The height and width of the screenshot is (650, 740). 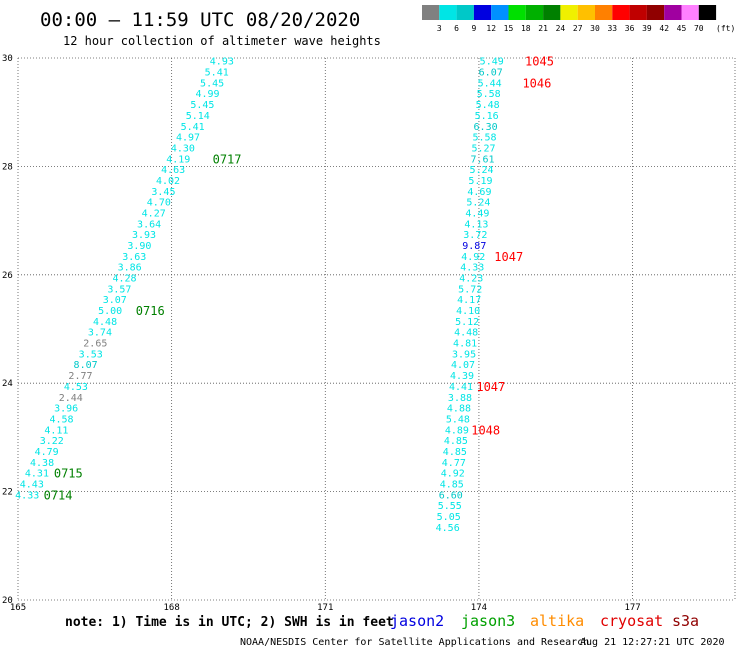 What do you see at coordinates (479, 608) in the screenshot?
I see `x-tick-label: 174` at bounding box center [479, 608].